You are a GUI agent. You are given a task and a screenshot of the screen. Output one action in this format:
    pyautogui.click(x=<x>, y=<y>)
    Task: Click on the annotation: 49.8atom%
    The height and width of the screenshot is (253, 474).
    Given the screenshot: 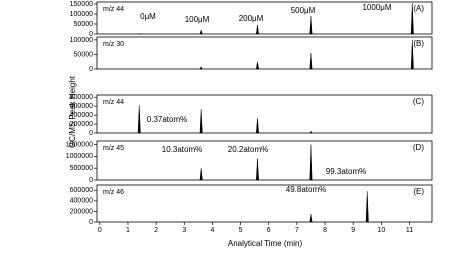 What is the action you would take?
    pyautogui.click(x=306, y=189)
    